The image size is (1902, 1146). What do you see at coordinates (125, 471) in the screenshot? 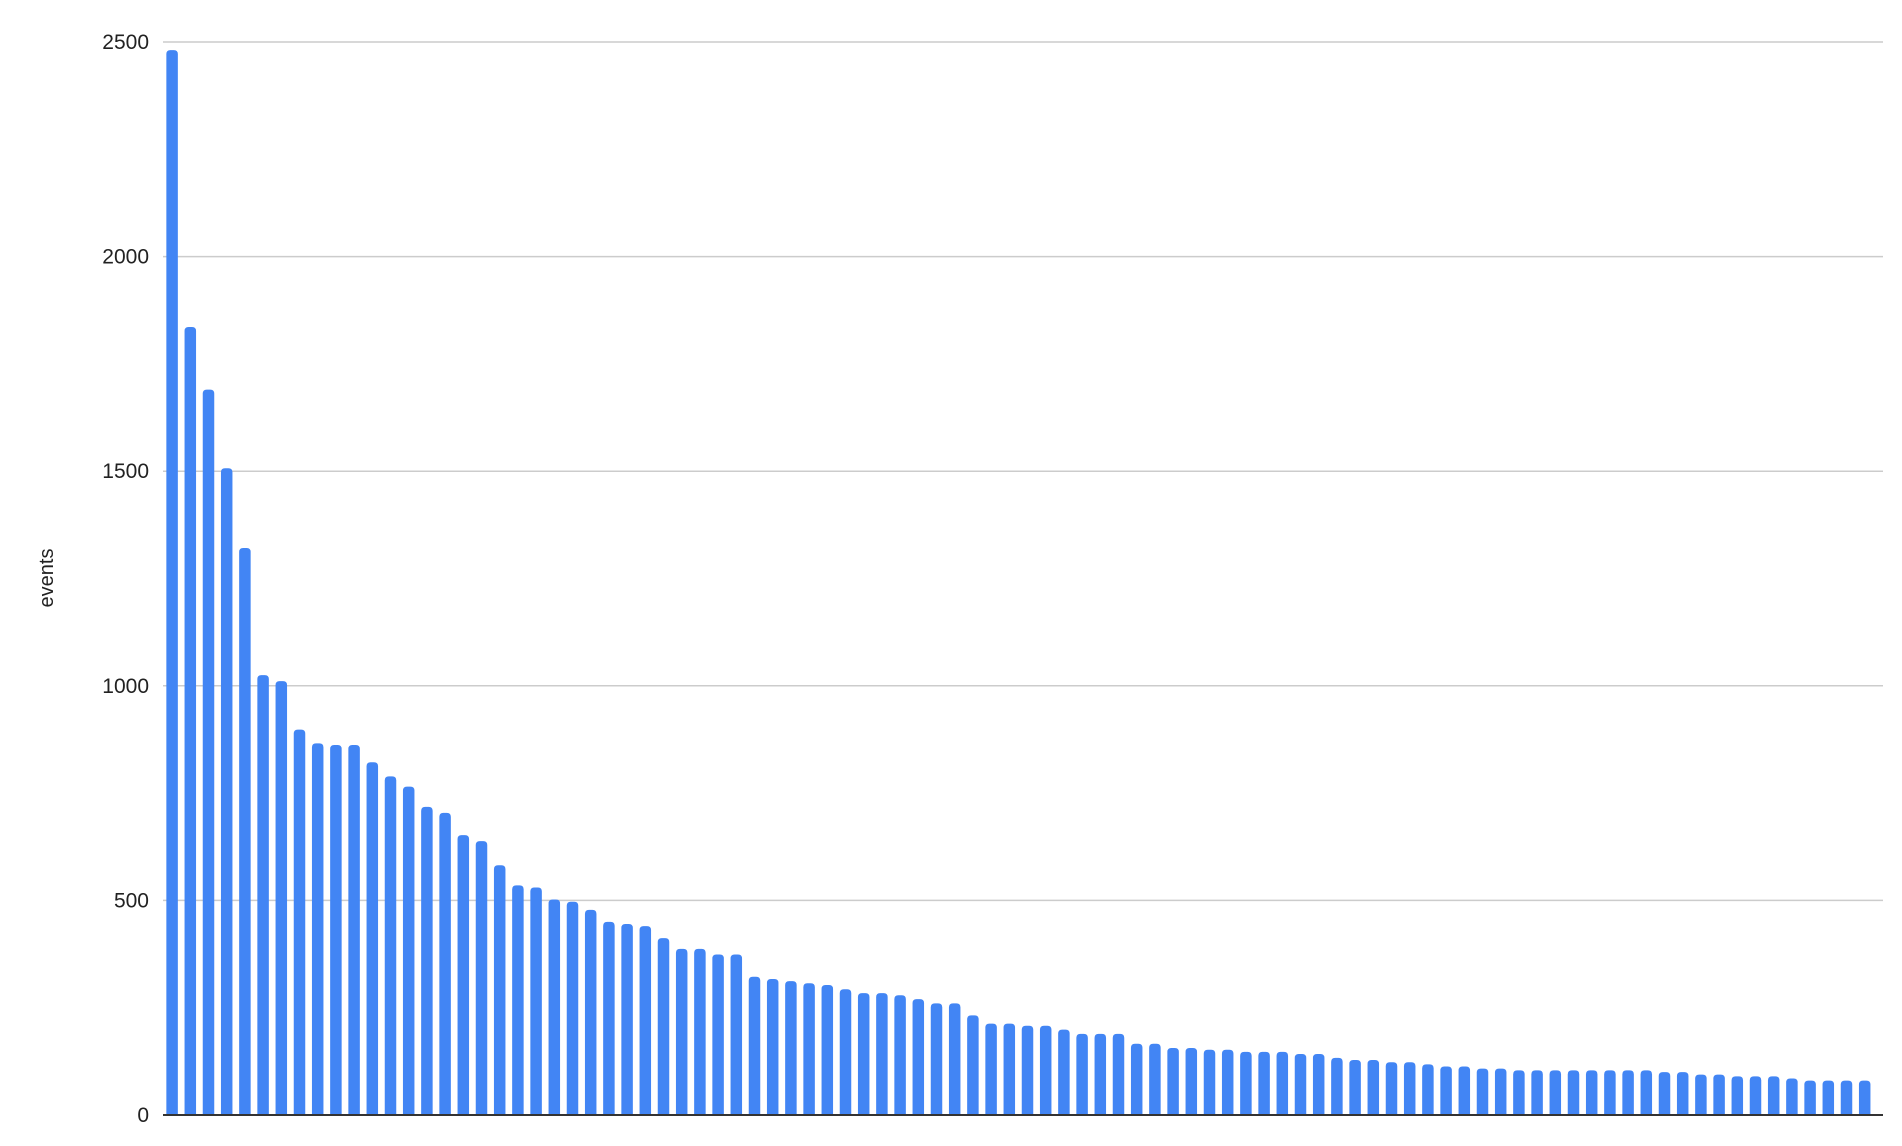
I see `y-tick-label: 1500` at bounding box center [125, 471].